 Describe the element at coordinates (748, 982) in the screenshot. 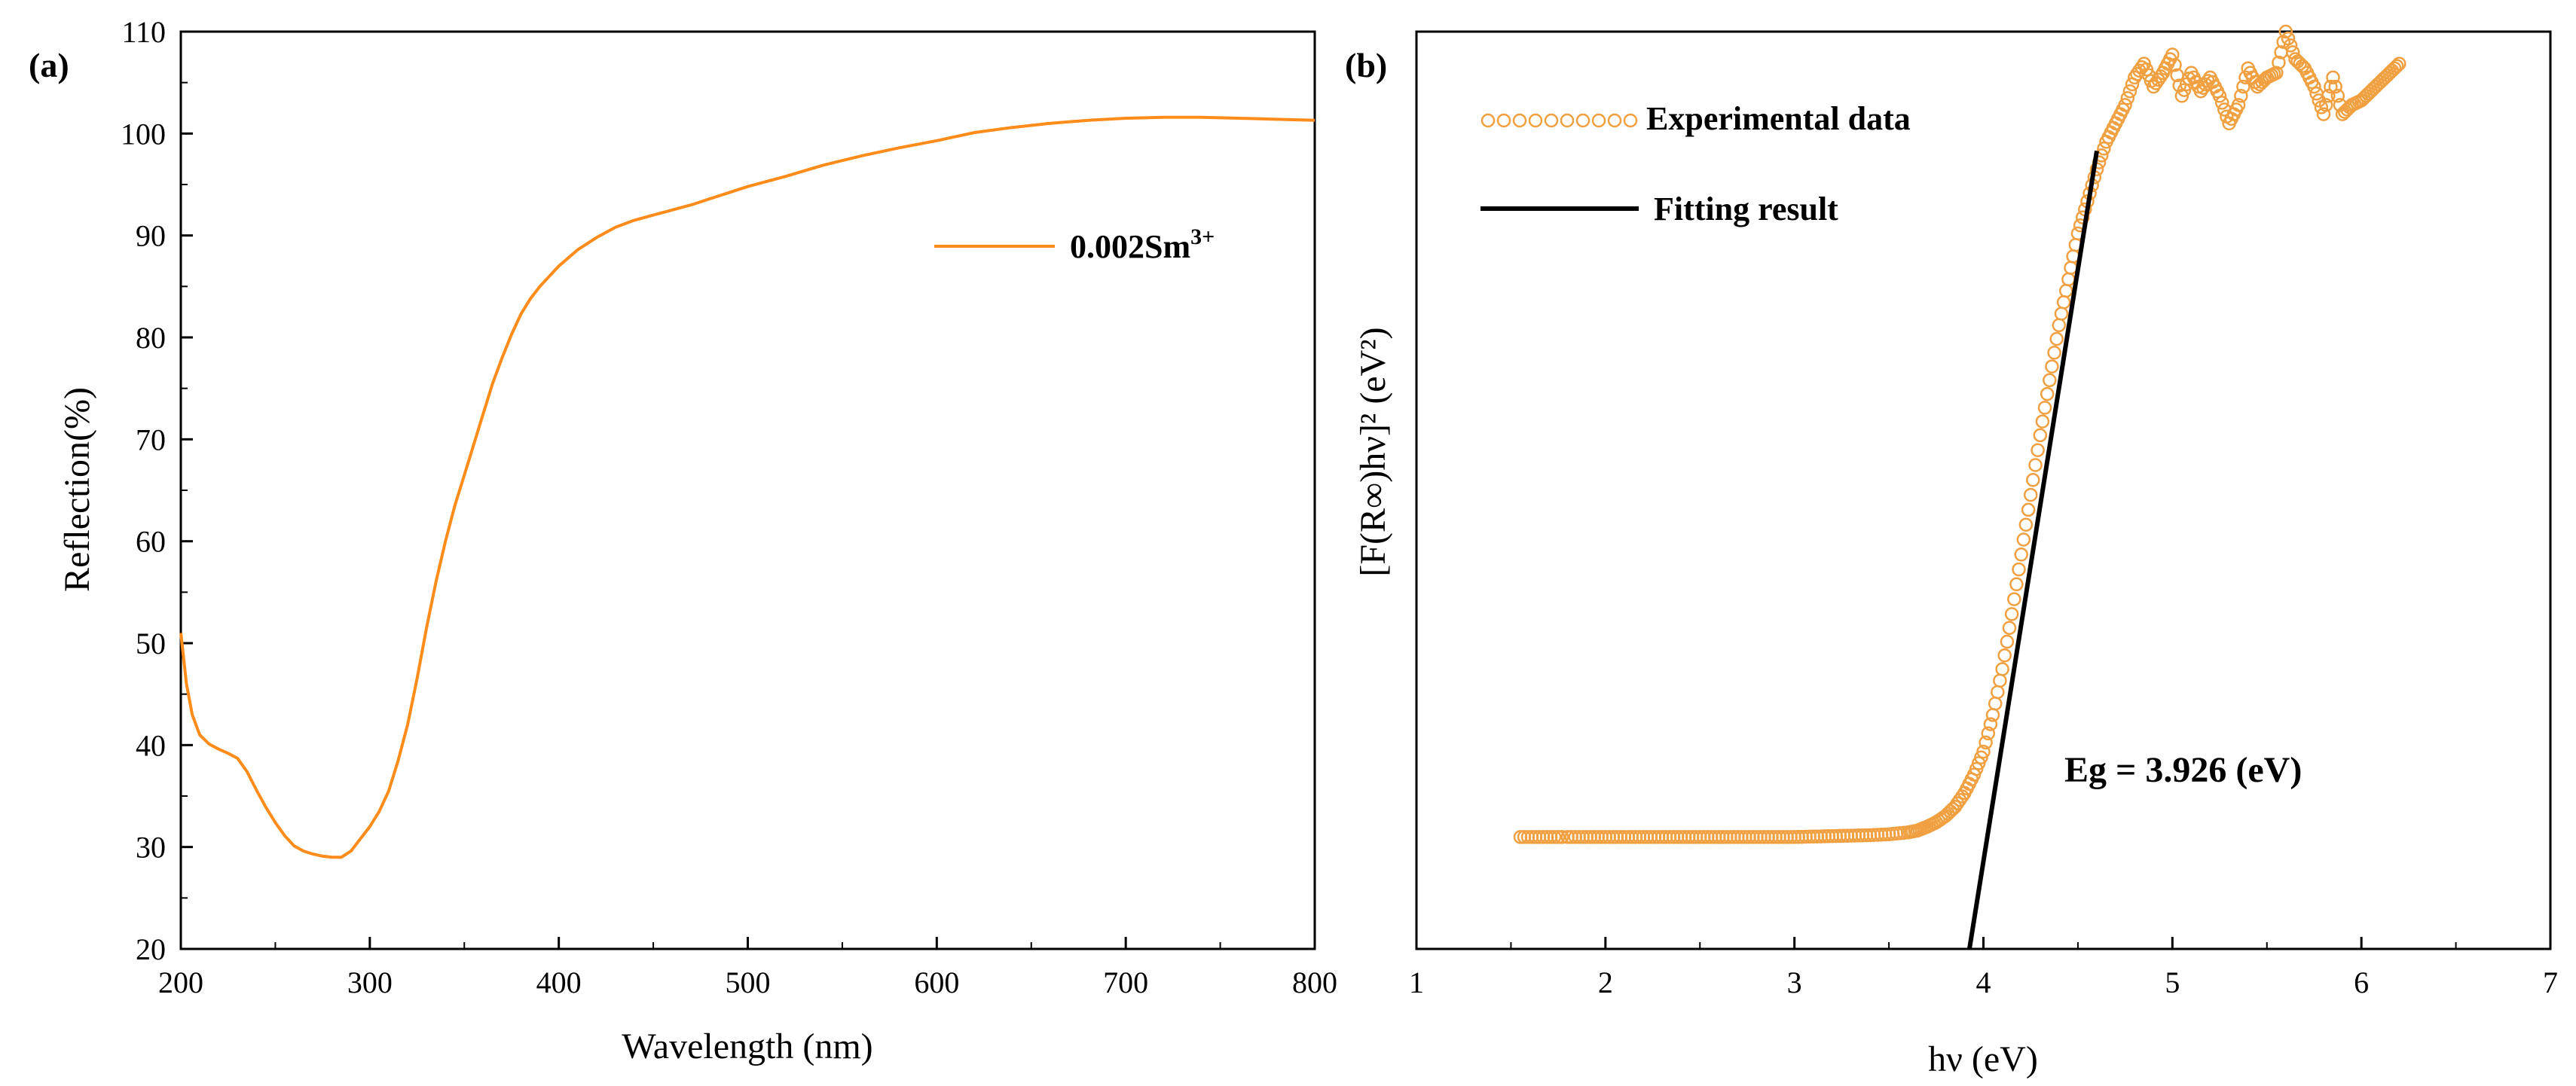

I see `x-tick-label-a: 500` at that location.